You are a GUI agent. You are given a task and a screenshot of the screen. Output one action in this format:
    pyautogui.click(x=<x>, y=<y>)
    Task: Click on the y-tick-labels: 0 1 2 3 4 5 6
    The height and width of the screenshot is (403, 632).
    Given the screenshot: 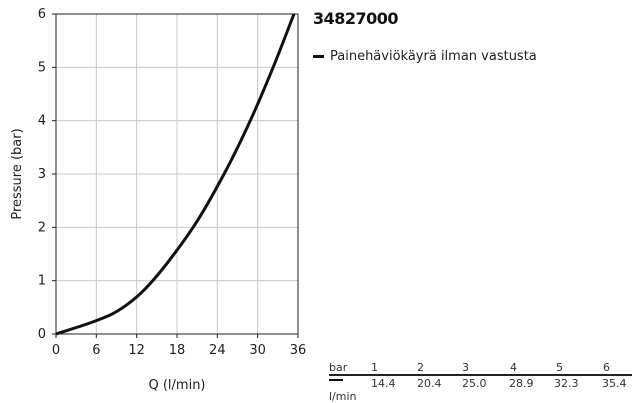 What is the action you would take?
    pyautogui.click(x=42, y=174)
    